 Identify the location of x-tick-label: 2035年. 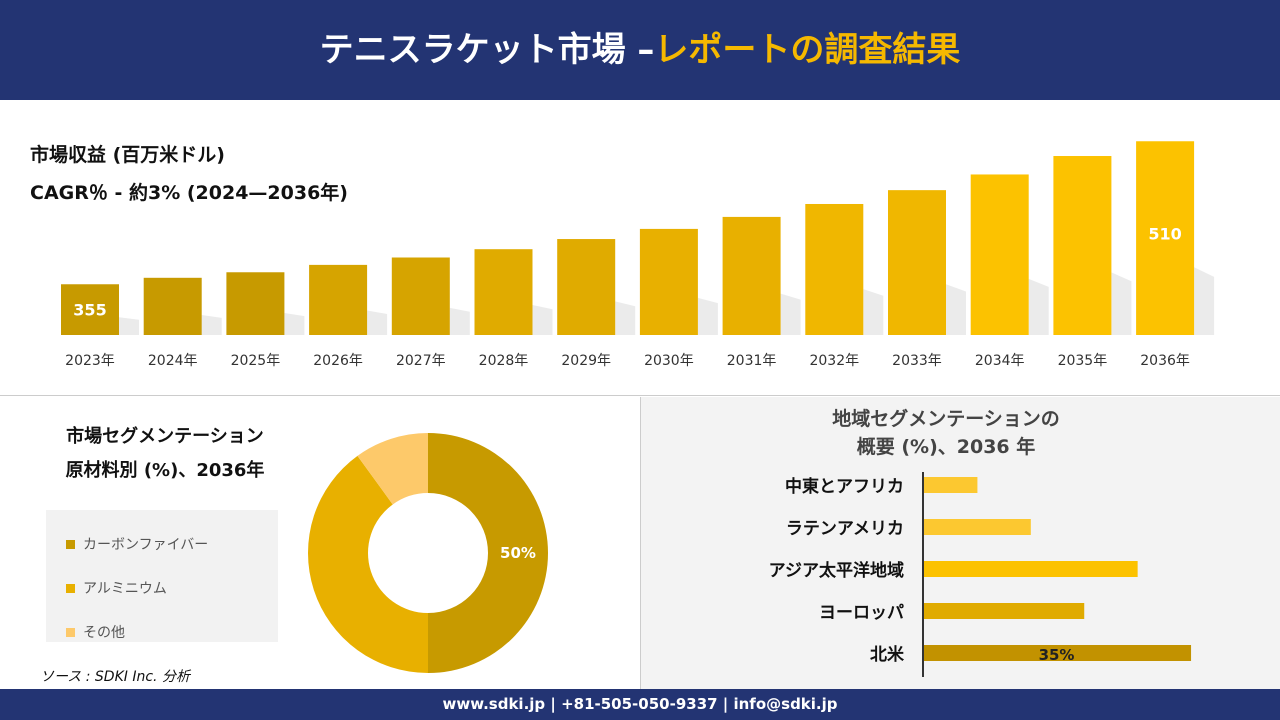
(1083, 361).